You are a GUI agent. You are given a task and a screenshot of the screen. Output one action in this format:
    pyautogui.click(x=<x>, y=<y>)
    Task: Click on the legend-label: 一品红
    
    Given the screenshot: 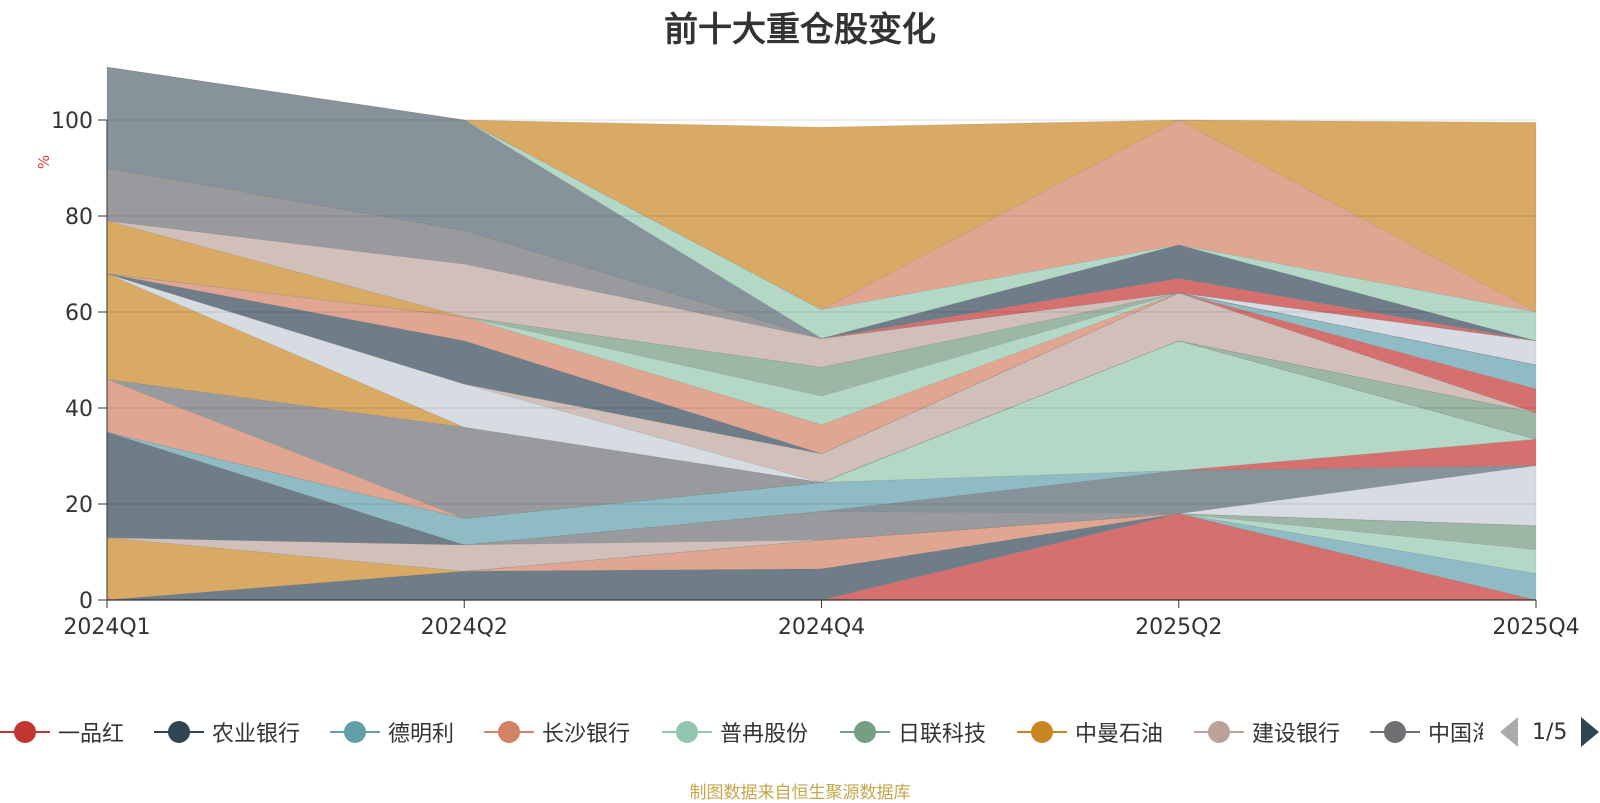 What is the action you would take?
    pyautogui.click(x=91, y=734)
    